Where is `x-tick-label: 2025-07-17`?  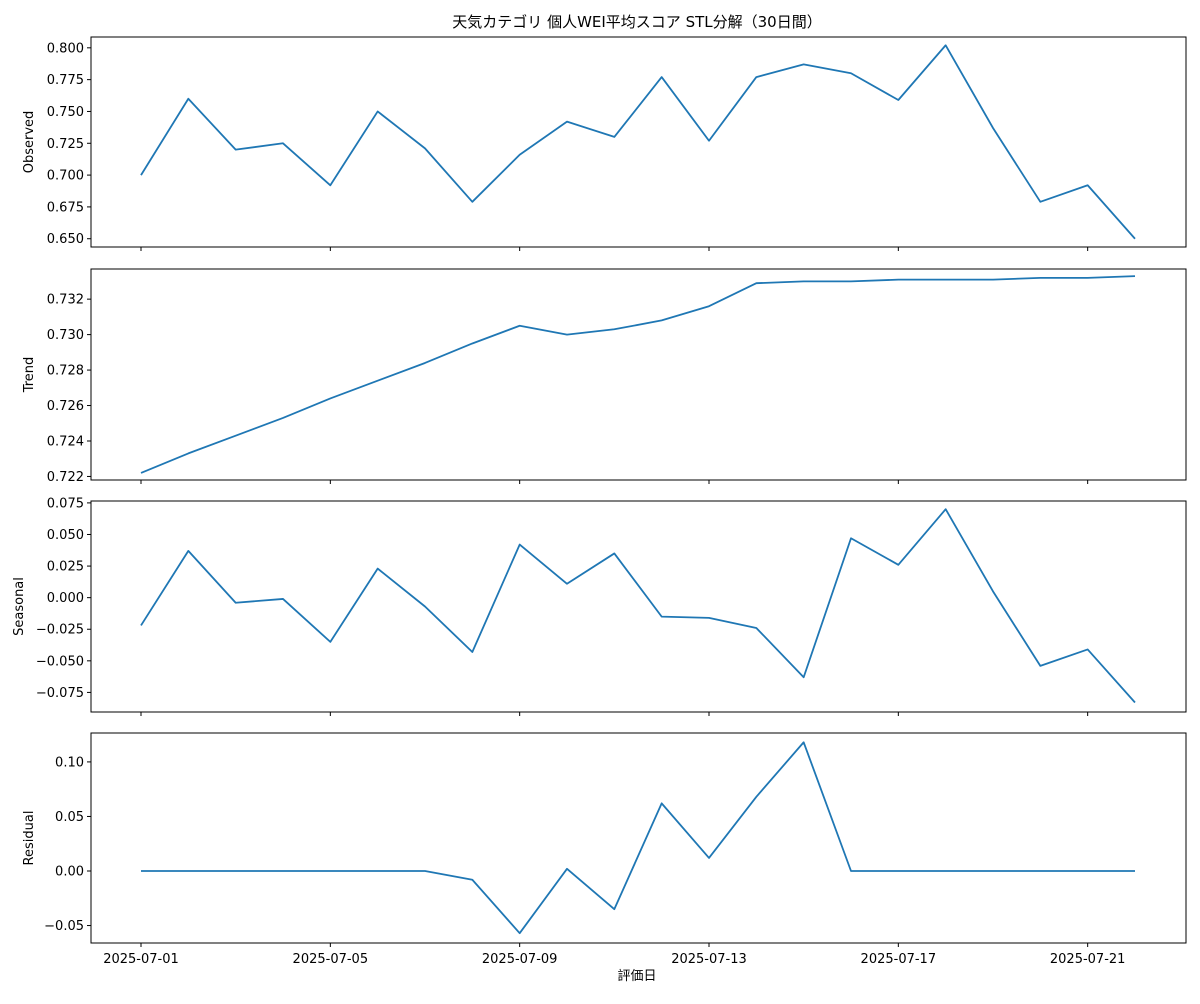
x-tick-label: 2025-07-17 is located at coordinates (899, 959).